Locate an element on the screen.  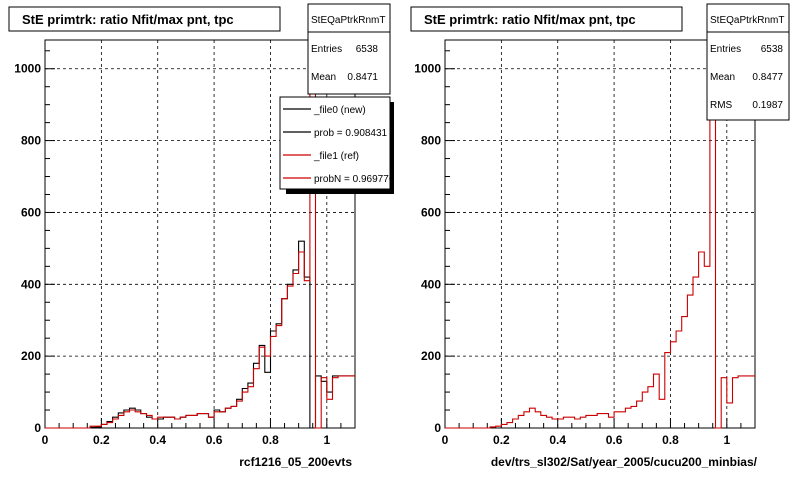
left-stats-value: 0.8471 is located at coordinates (362, 77).